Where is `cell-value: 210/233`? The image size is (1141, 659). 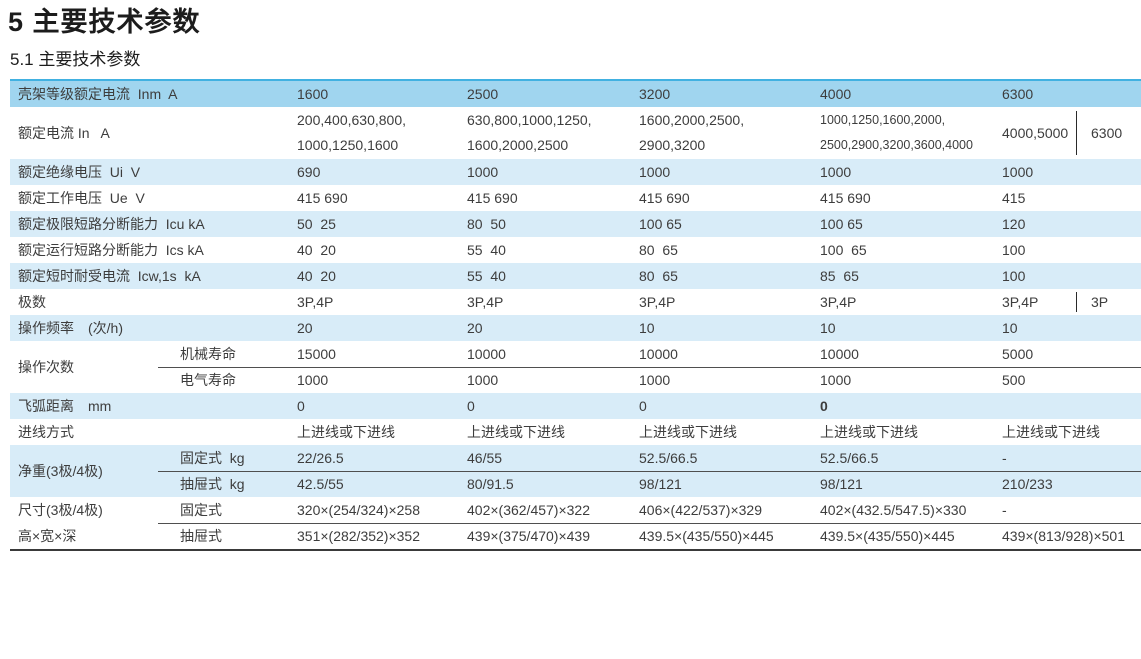 cell-value: 210/233 is located at coordinates (1027, 484).